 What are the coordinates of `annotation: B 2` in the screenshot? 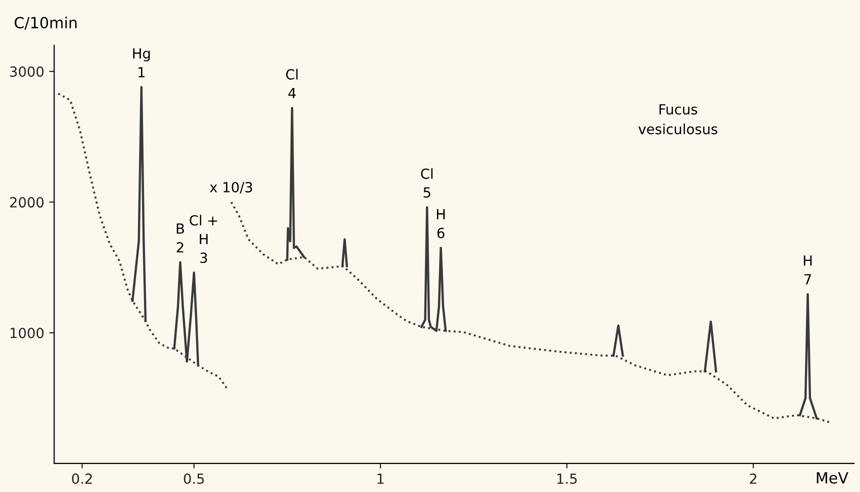 It's located at (180, 238).